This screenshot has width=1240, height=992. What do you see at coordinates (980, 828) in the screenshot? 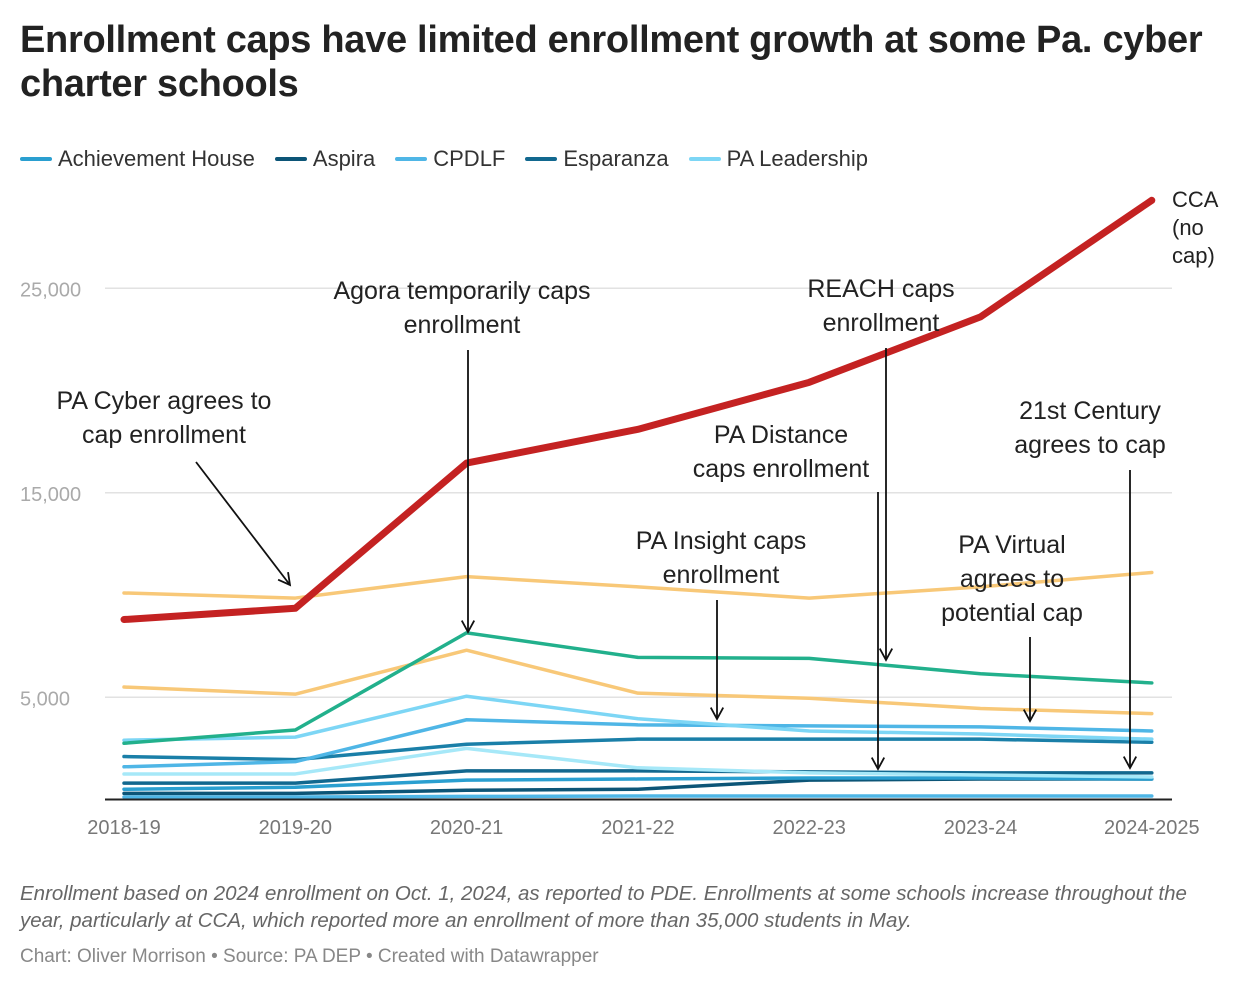
I see `x-tick-label: 2023-24` at bounding box center [980, 828].